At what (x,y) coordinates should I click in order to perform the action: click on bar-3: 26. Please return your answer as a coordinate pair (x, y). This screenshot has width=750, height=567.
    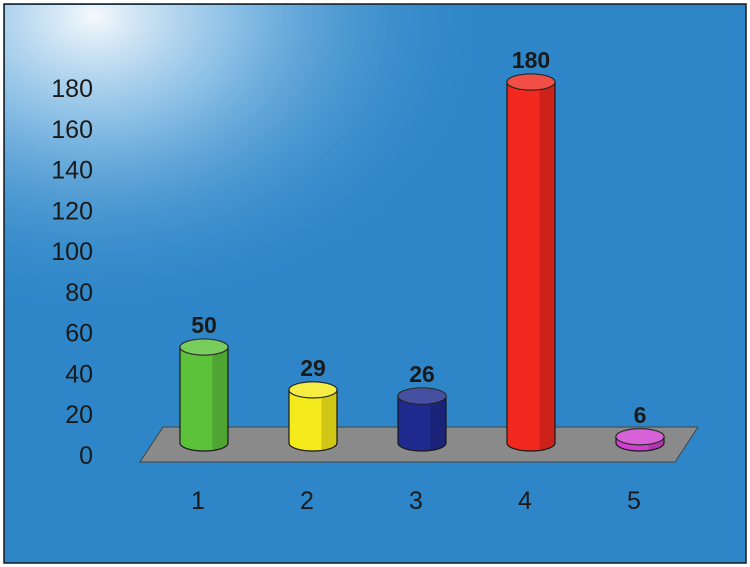
    Looking at the image, I should click on (422, 406).